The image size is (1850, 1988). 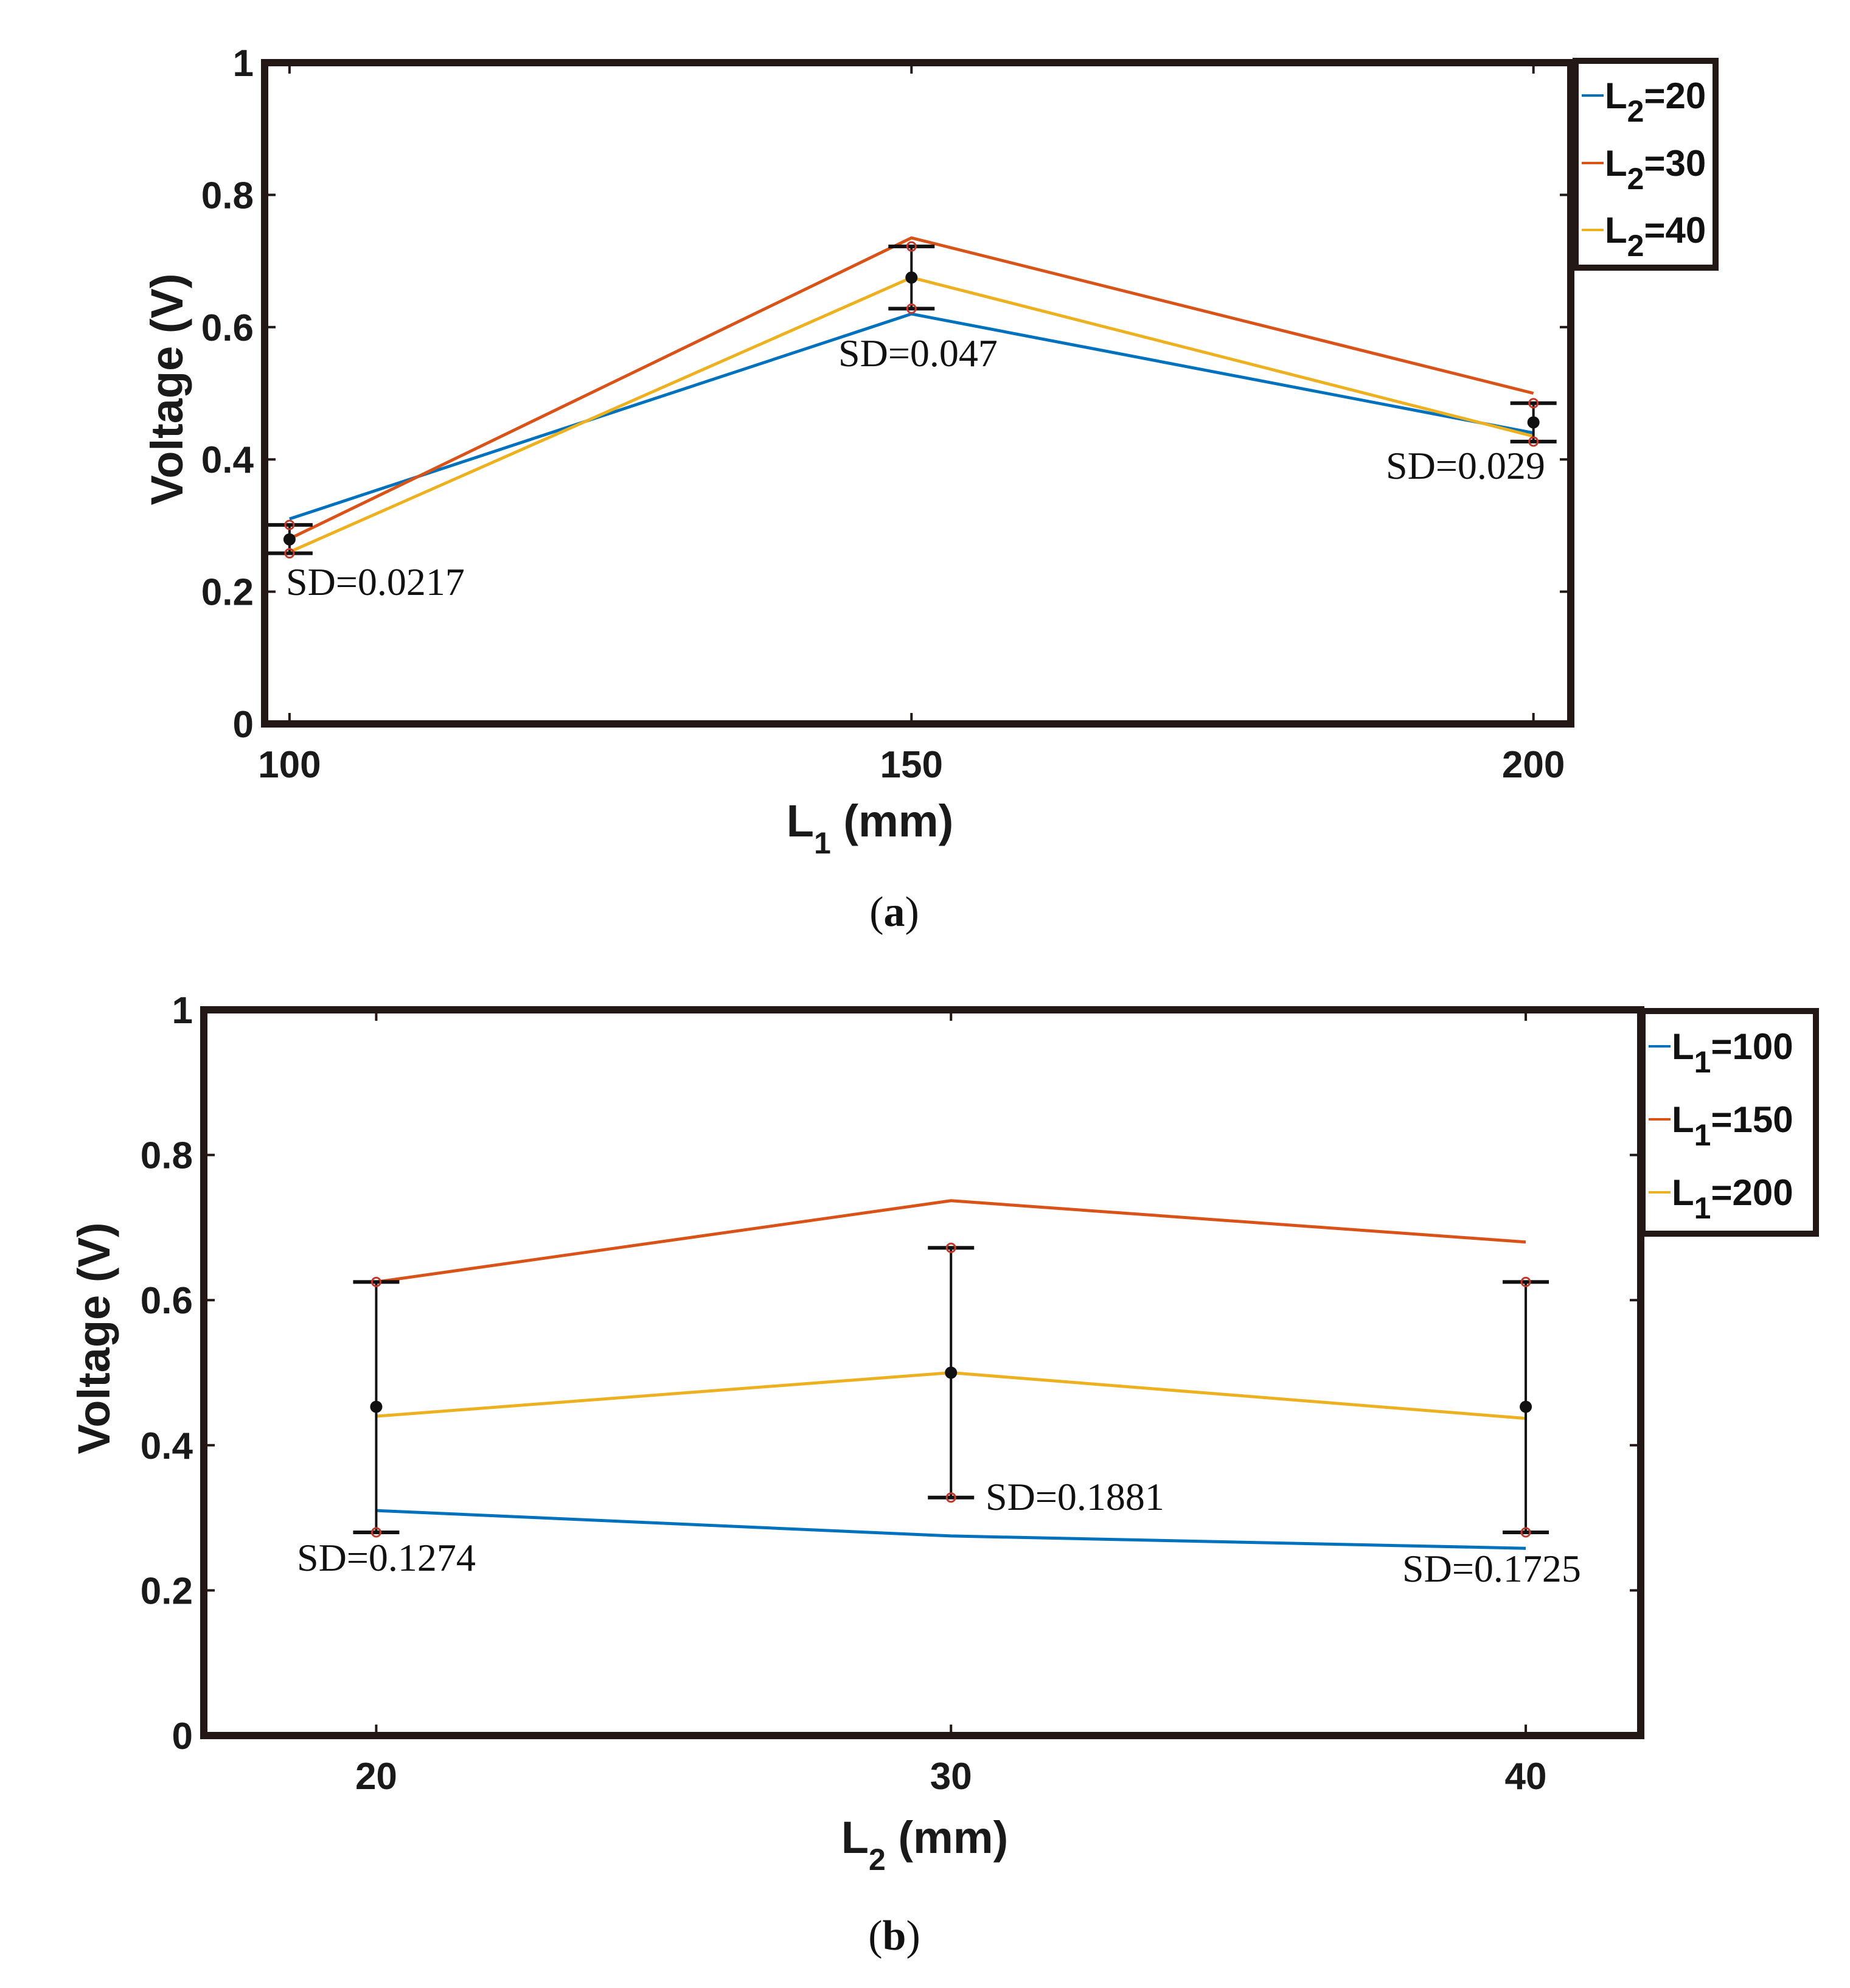 I want to click on chart-b-ytick-label: 0.6, so click(x=167, y=1301).